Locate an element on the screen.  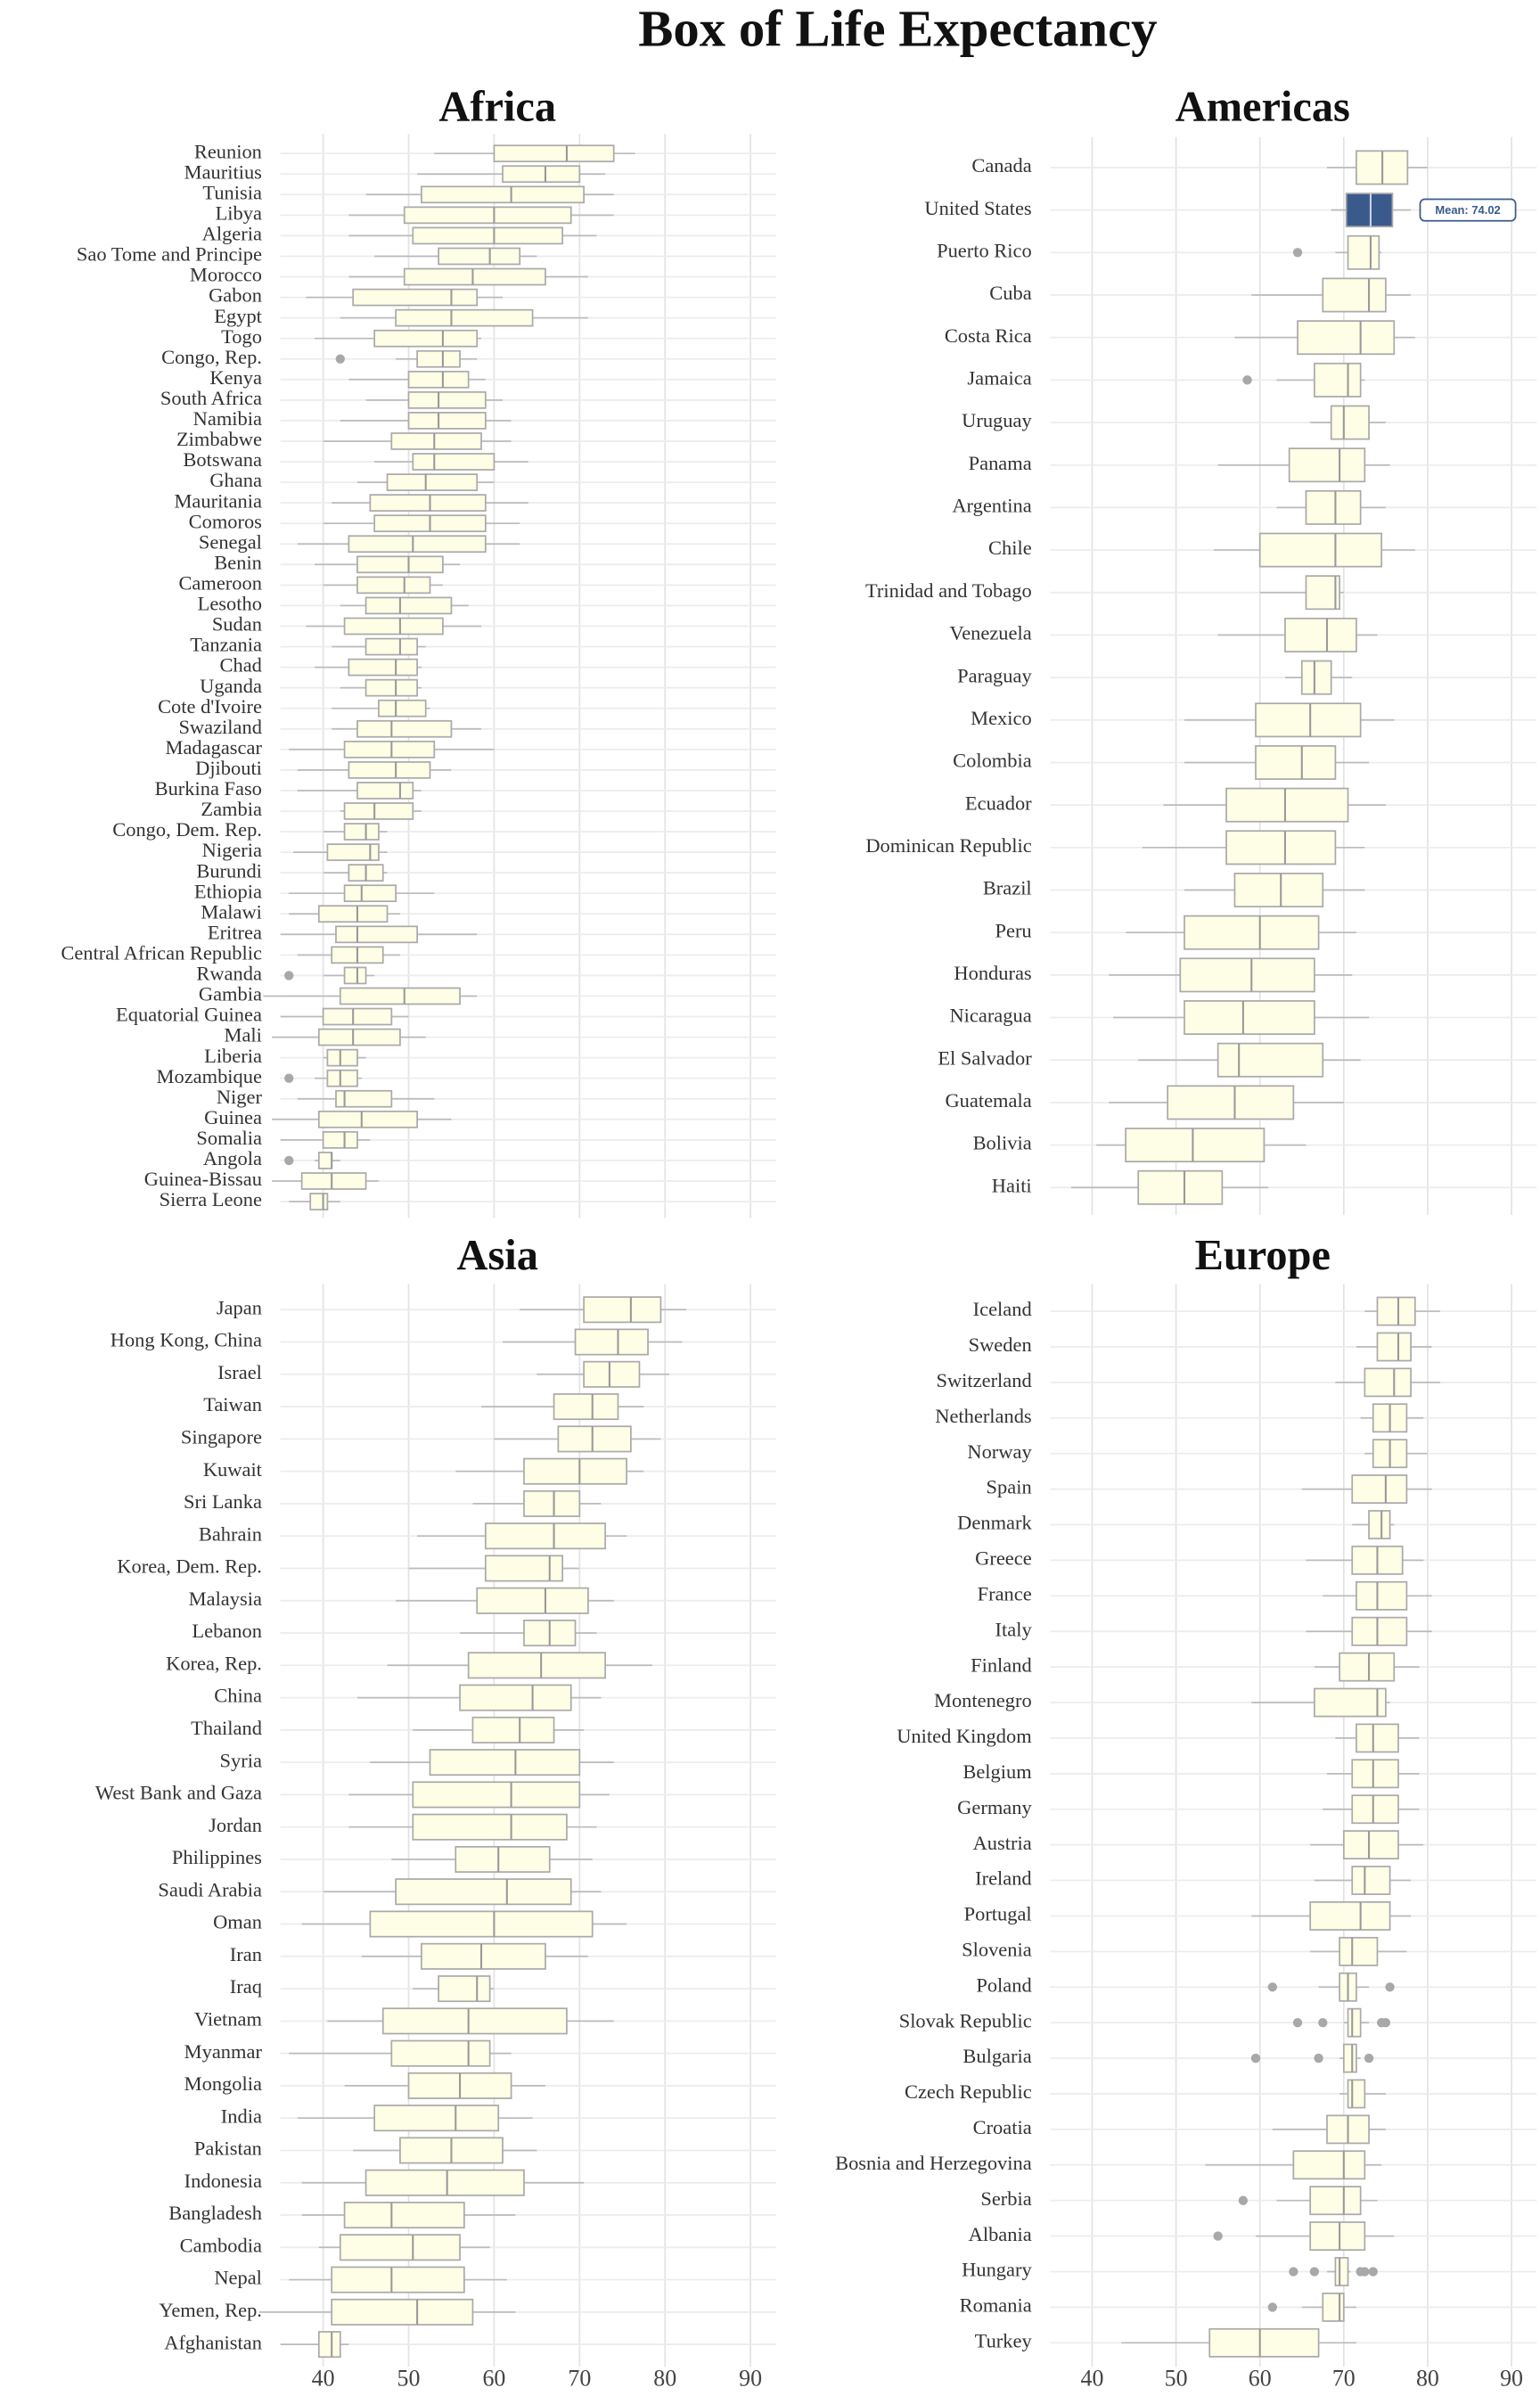
category-label: Benin is located at coordinates (238, 562).